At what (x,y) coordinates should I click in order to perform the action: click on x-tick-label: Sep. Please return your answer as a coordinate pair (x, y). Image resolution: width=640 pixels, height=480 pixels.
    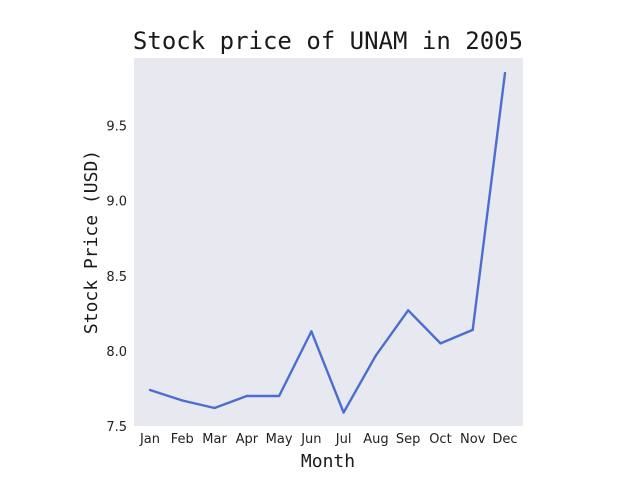
    Looking at the image, I should click on (408, 439).